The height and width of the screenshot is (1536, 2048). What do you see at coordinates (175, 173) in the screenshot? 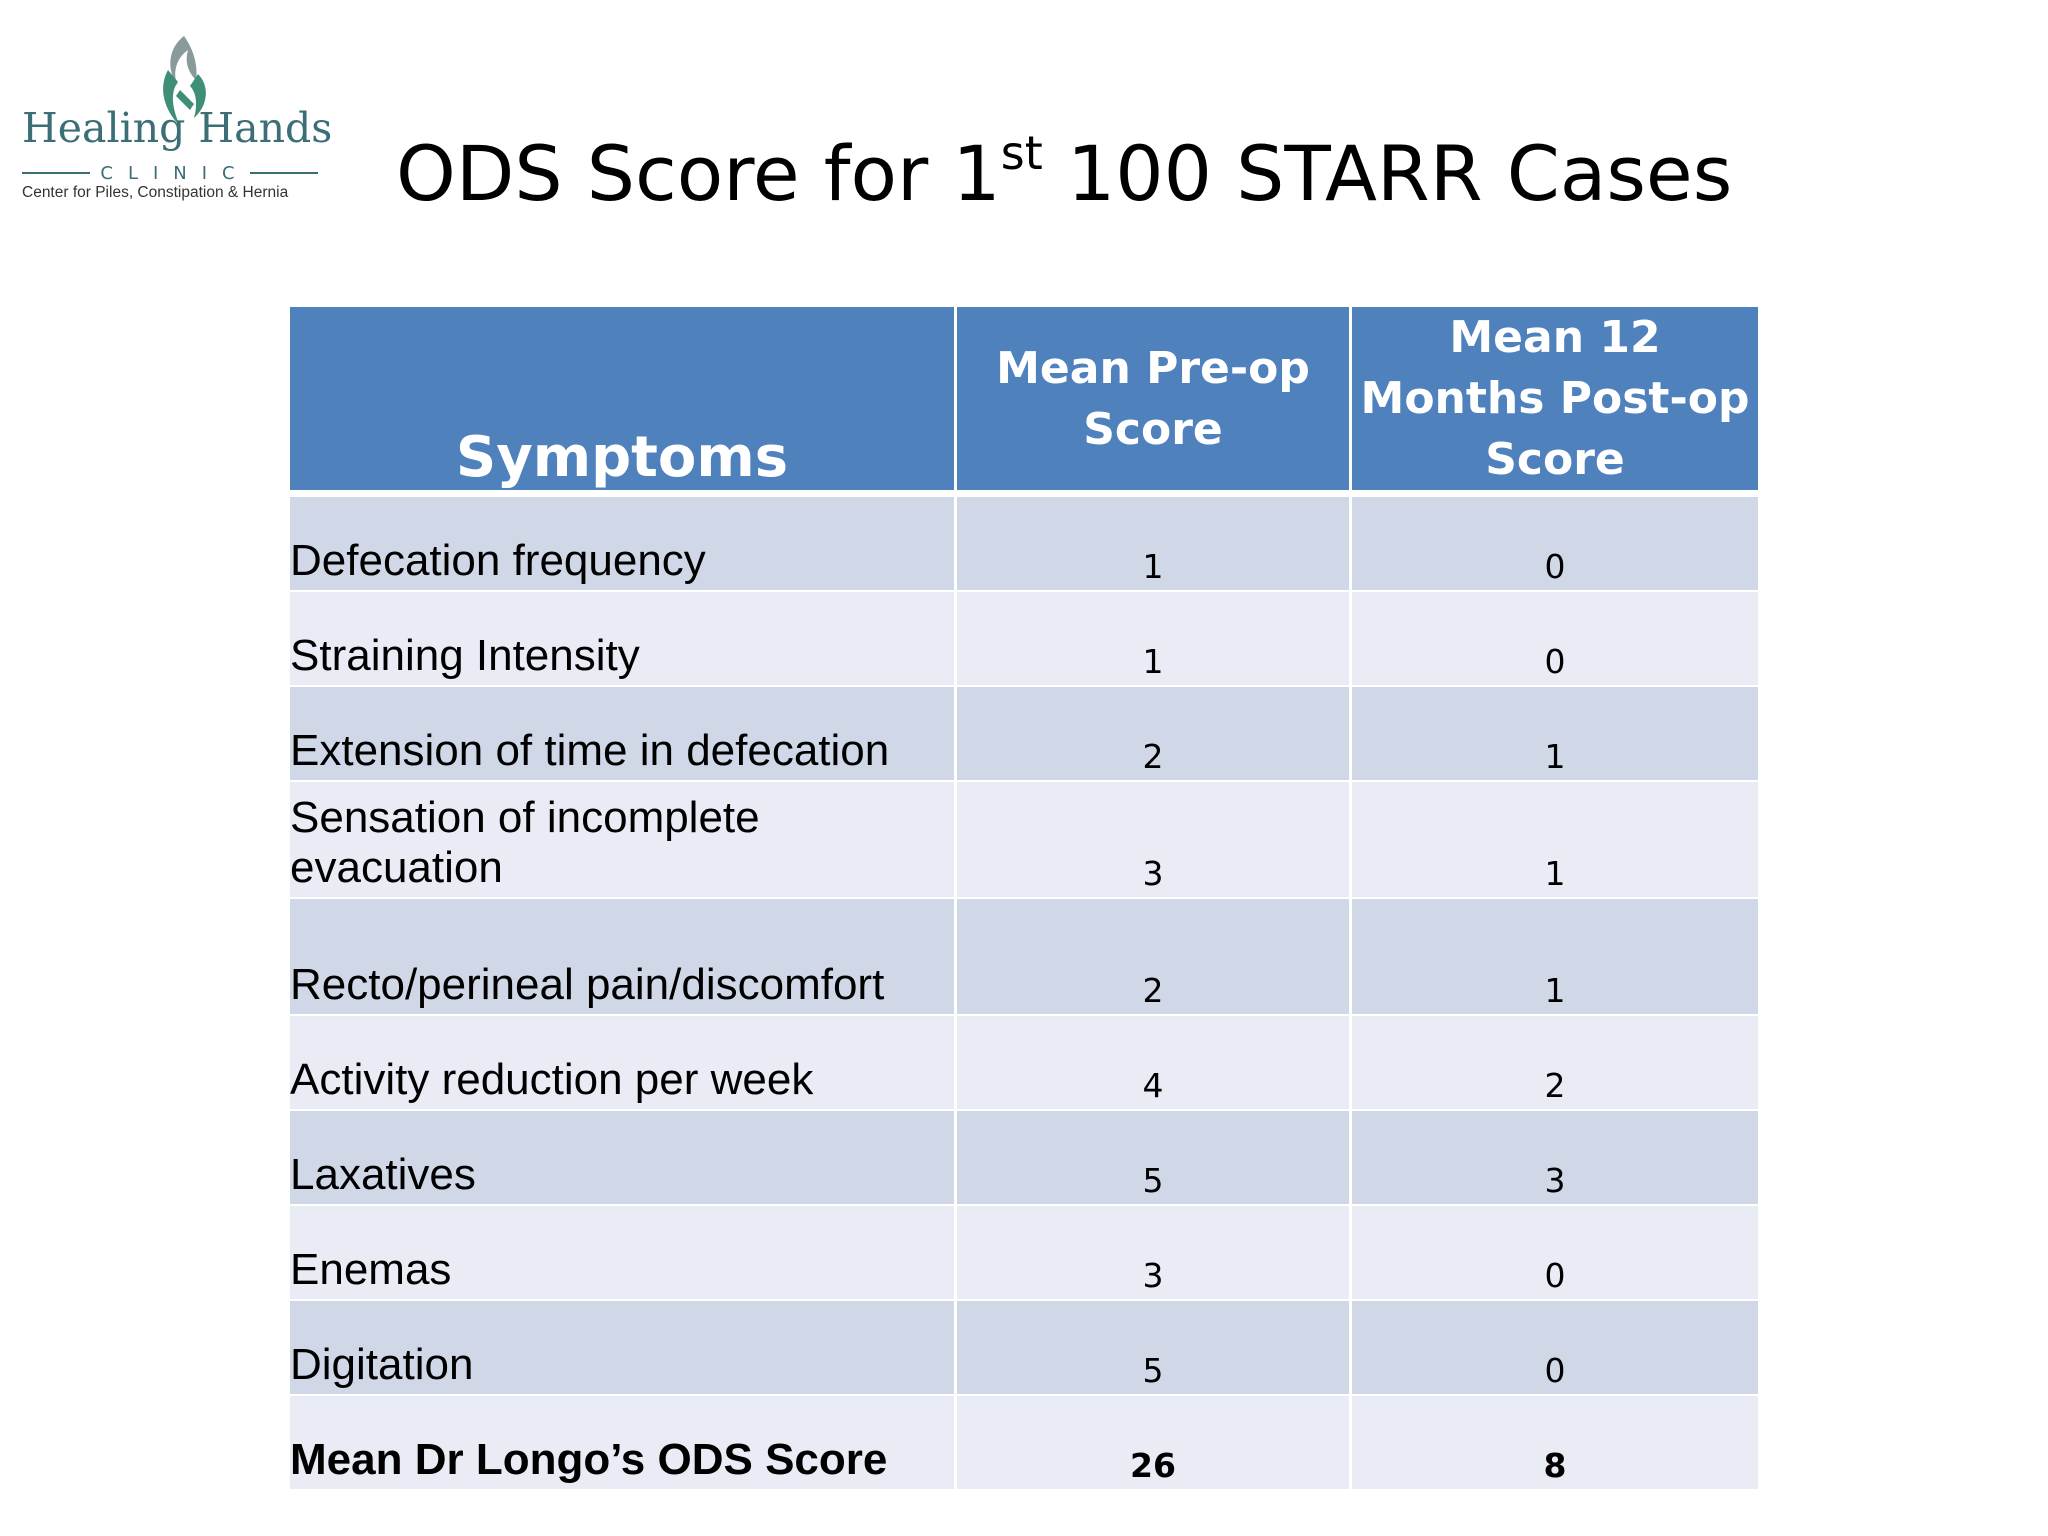
I see `logo-subtitle: CLINIC` at bounding box center [175, 173].